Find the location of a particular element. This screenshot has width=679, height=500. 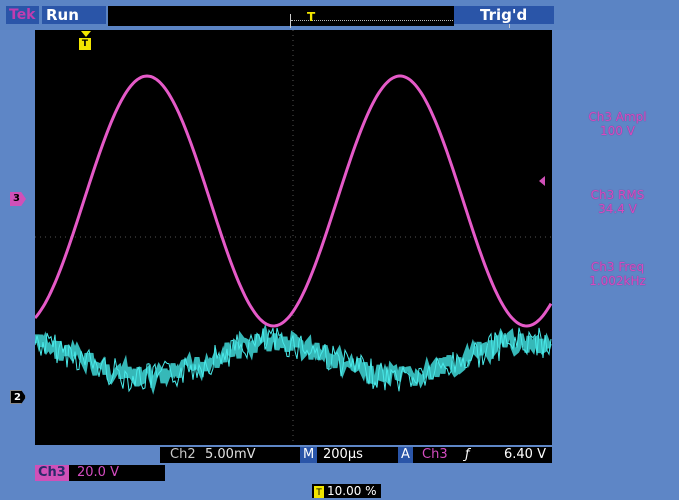

measurement-ch3-freq: Ch3 Freq 1.002kHz is located at coordinates (617, 274).